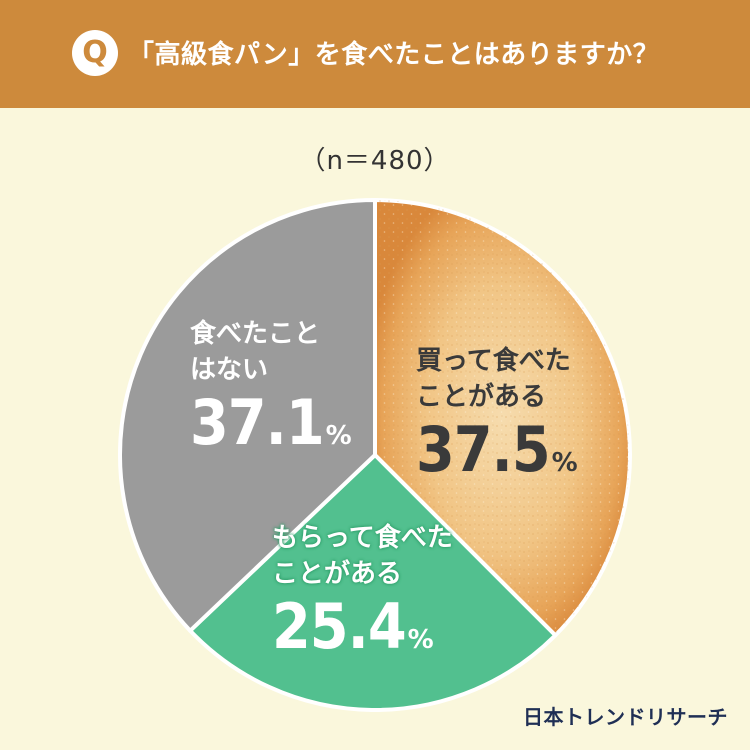 The width and height of the screenshot is (750, 750). I want to click on slice-value: 37.1, so click(257, 422).